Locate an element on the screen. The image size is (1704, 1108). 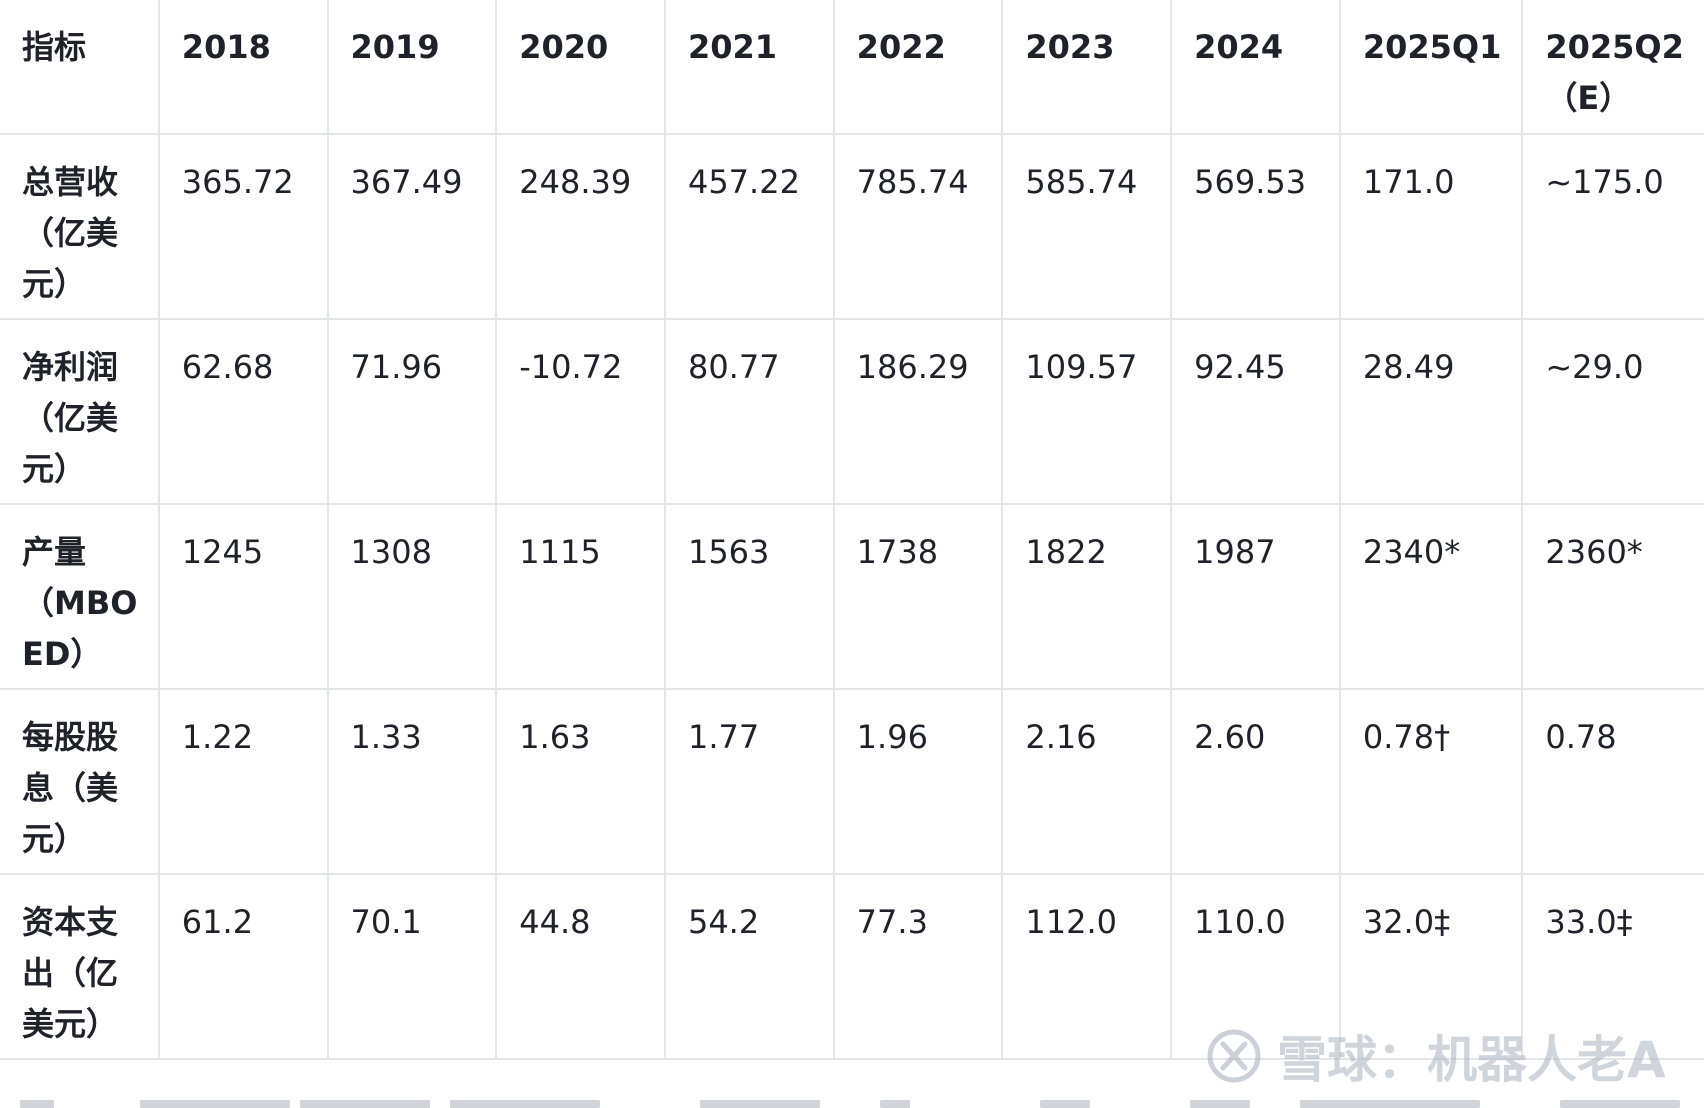
table-cell: 457.22 is located at coordinates (749, 226).